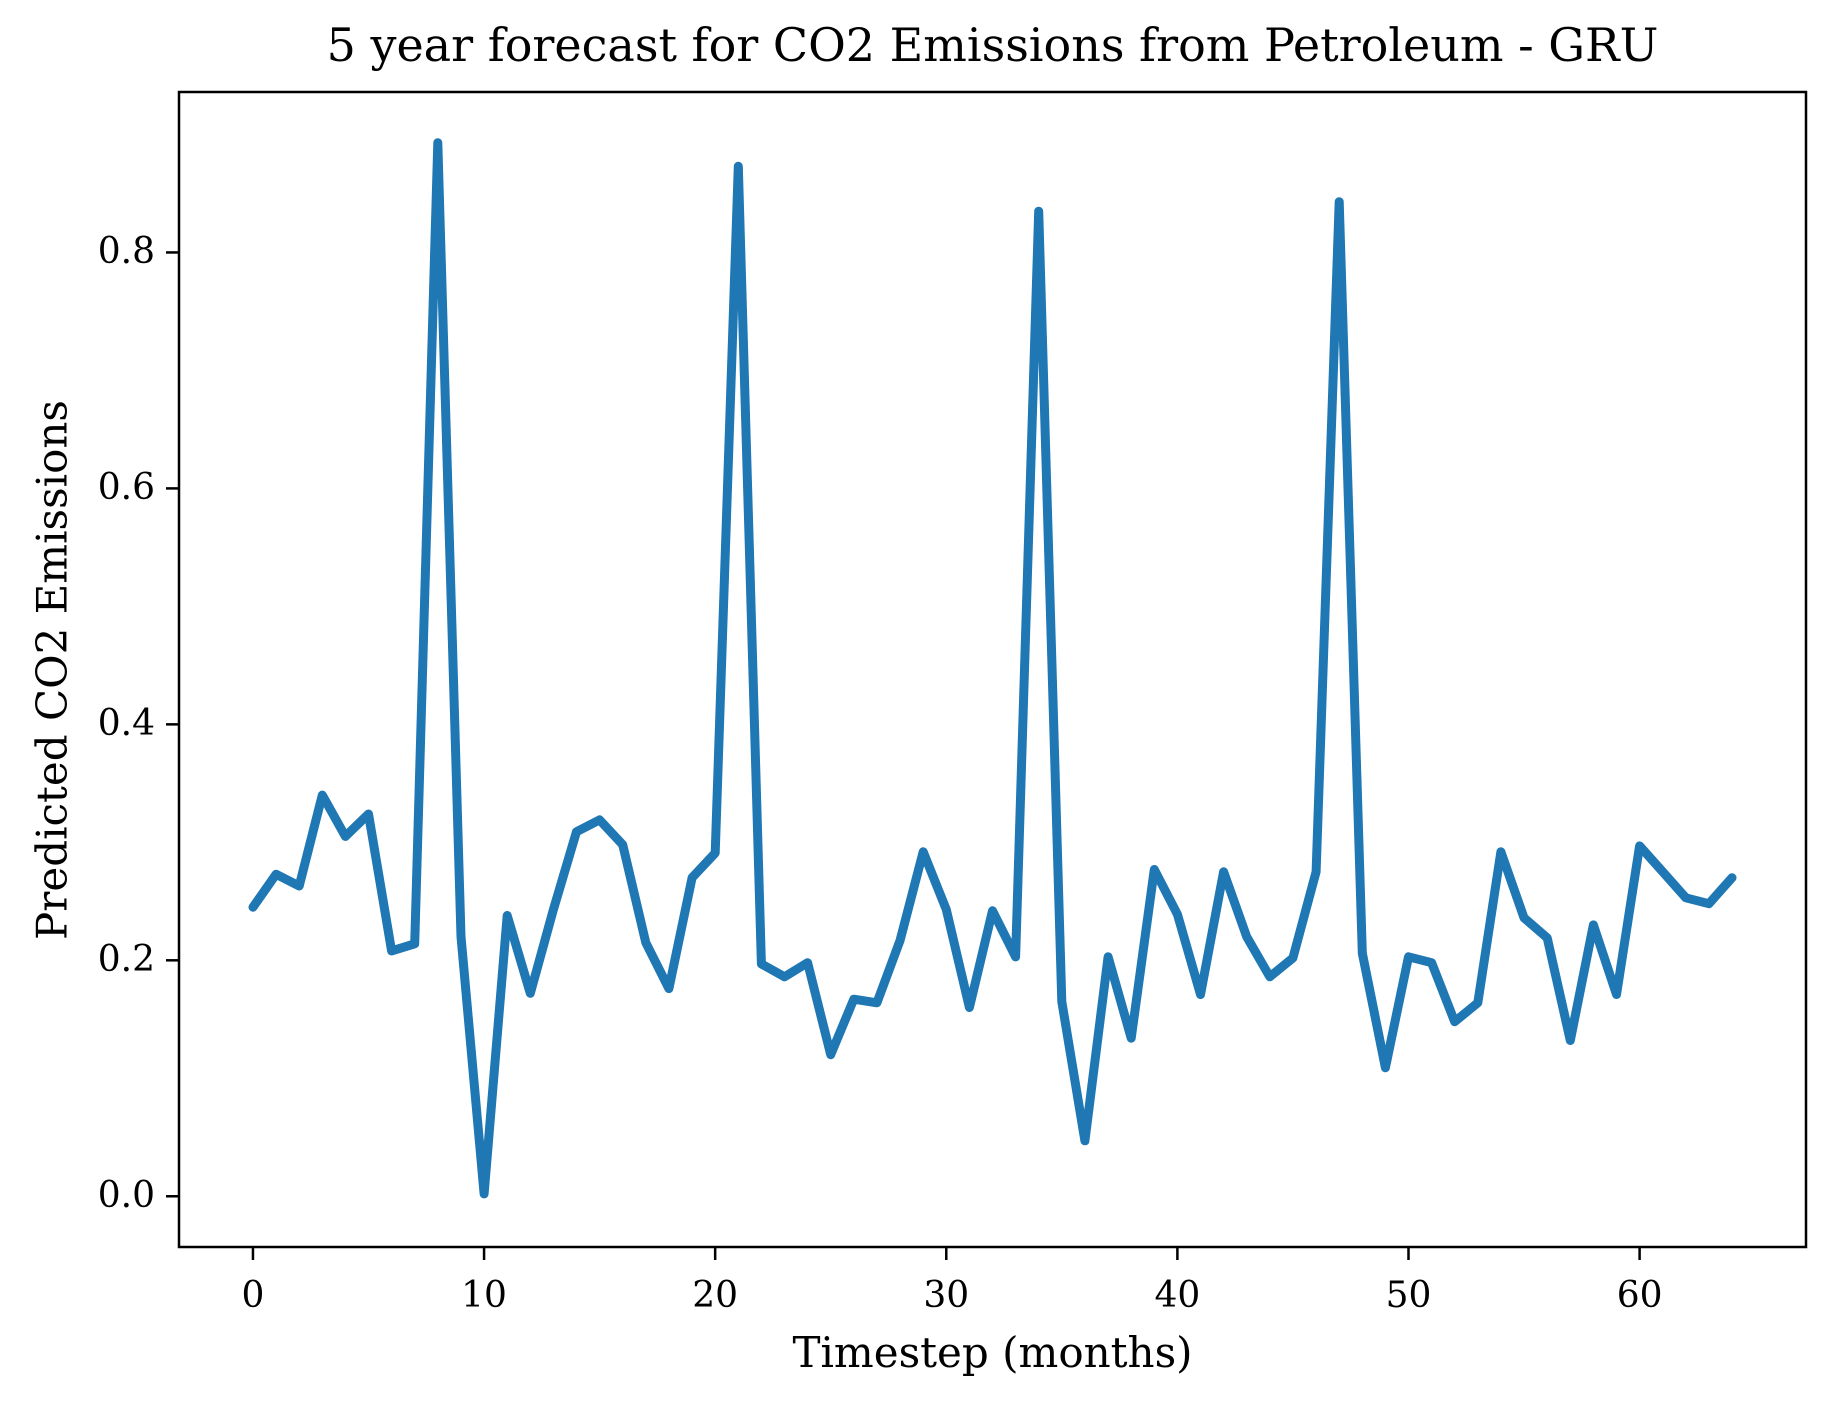 The image size is (1836, 1405). What do you see at coordinates (1408, 1295) in the screenshot?
I see `x-tick-label: 50` at bounding box center [1408, 1295].